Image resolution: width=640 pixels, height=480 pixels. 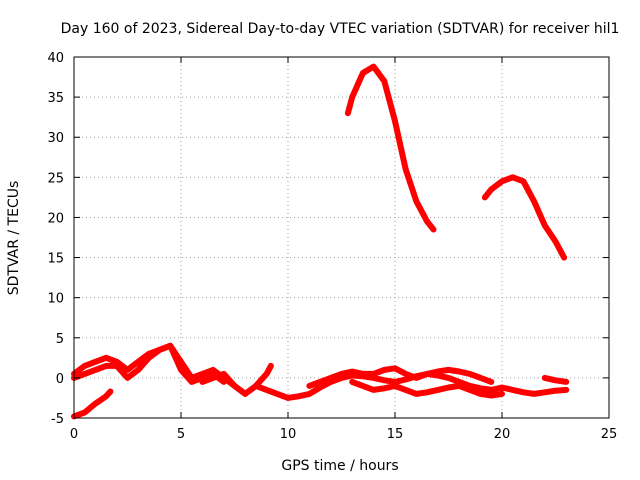 What do you see at coordinates (57, 419) in the screenshot?
I see `y-tick-label: -5` at bounding box center [57, 419].